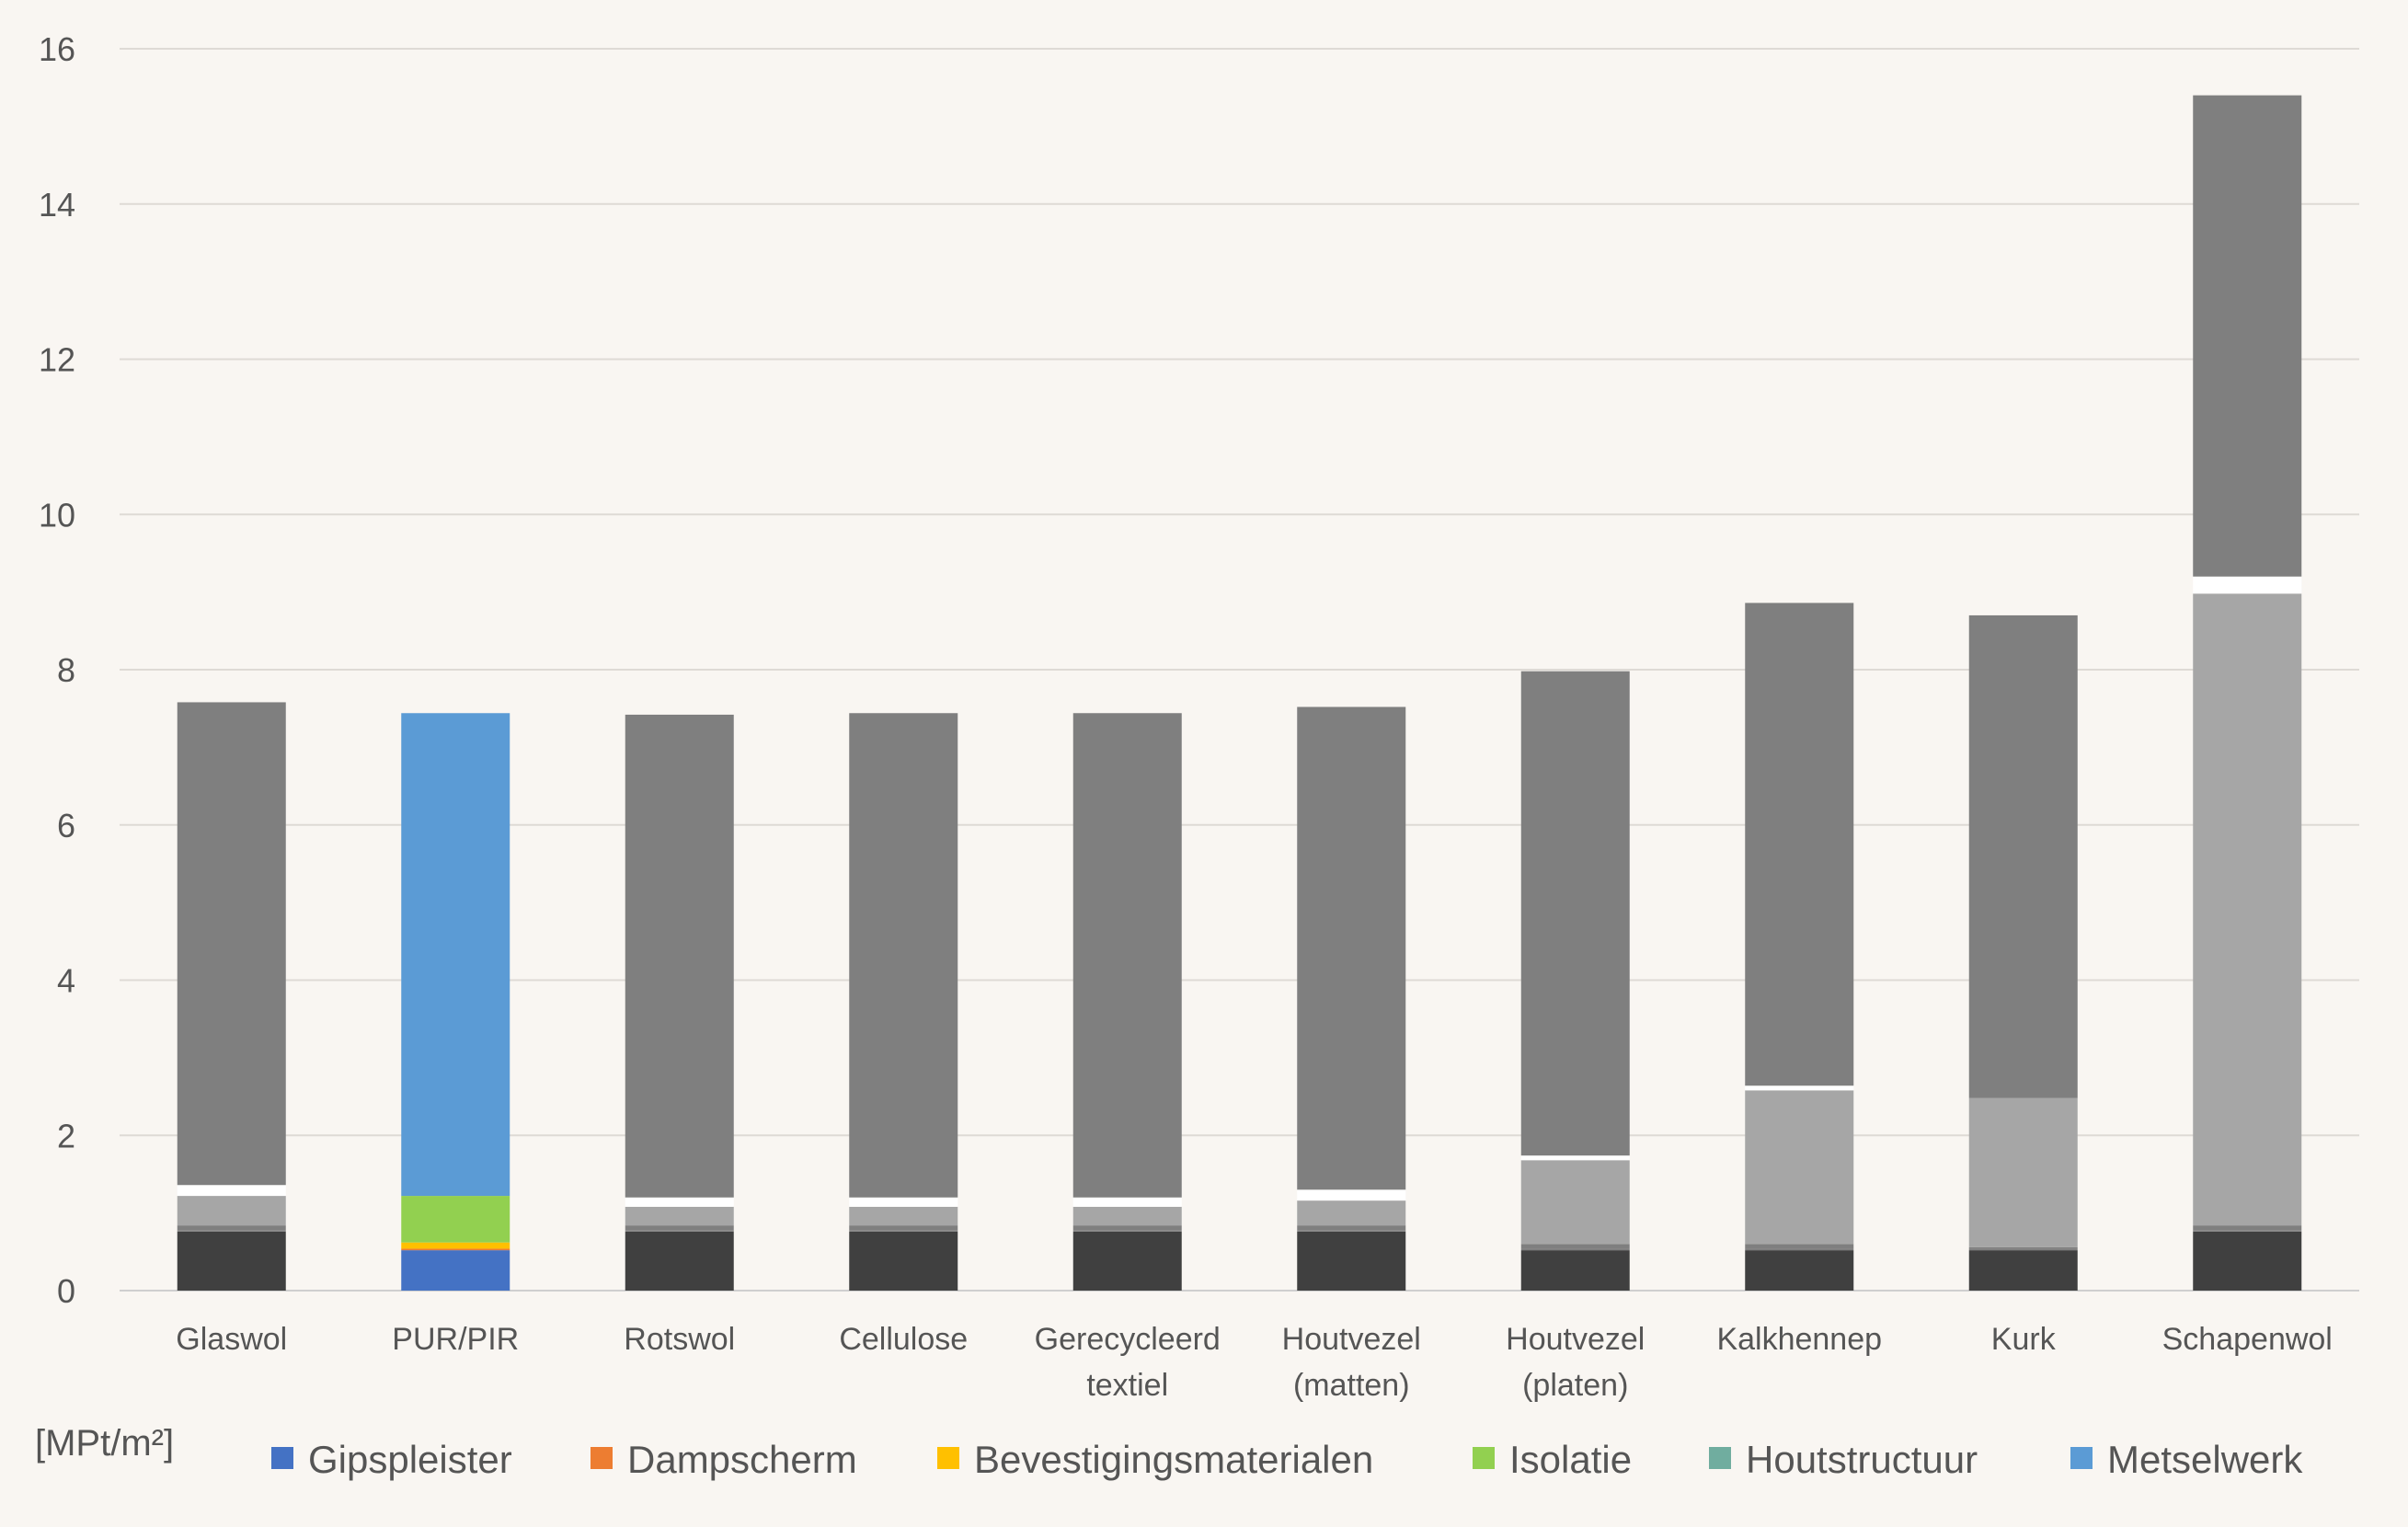  I want to click on bar-segment-schapenwol-isolatie, so click(2247, 910).